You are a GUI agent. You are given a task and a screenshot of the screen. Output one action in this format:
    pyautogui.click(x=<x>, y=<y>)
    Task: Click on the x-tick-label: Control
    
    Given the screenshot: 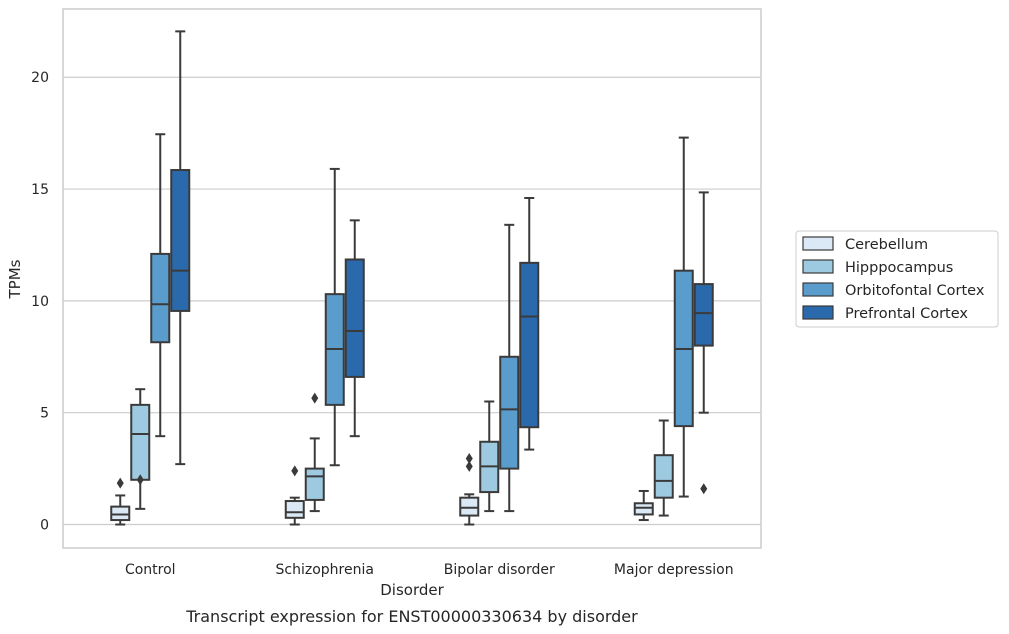 What is the action you would take?
    pyautogui.click(x=150, y=570)
    